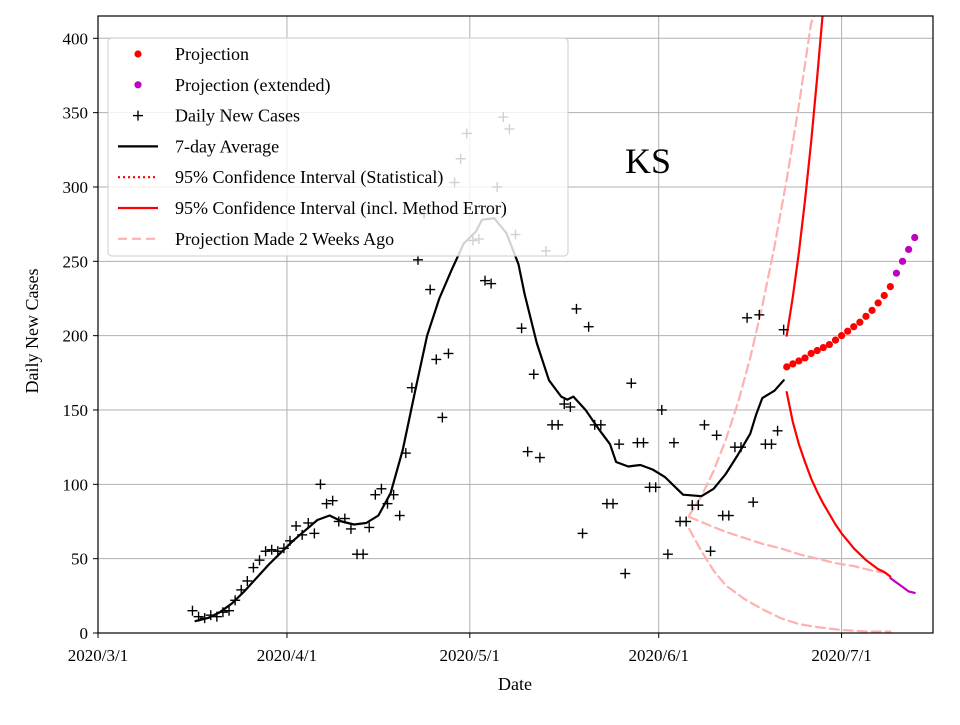 This screenshot has width=960, height=725. I want to click on legend-entry: 95% Confidence Interval (Statistical), so click(280, 177).